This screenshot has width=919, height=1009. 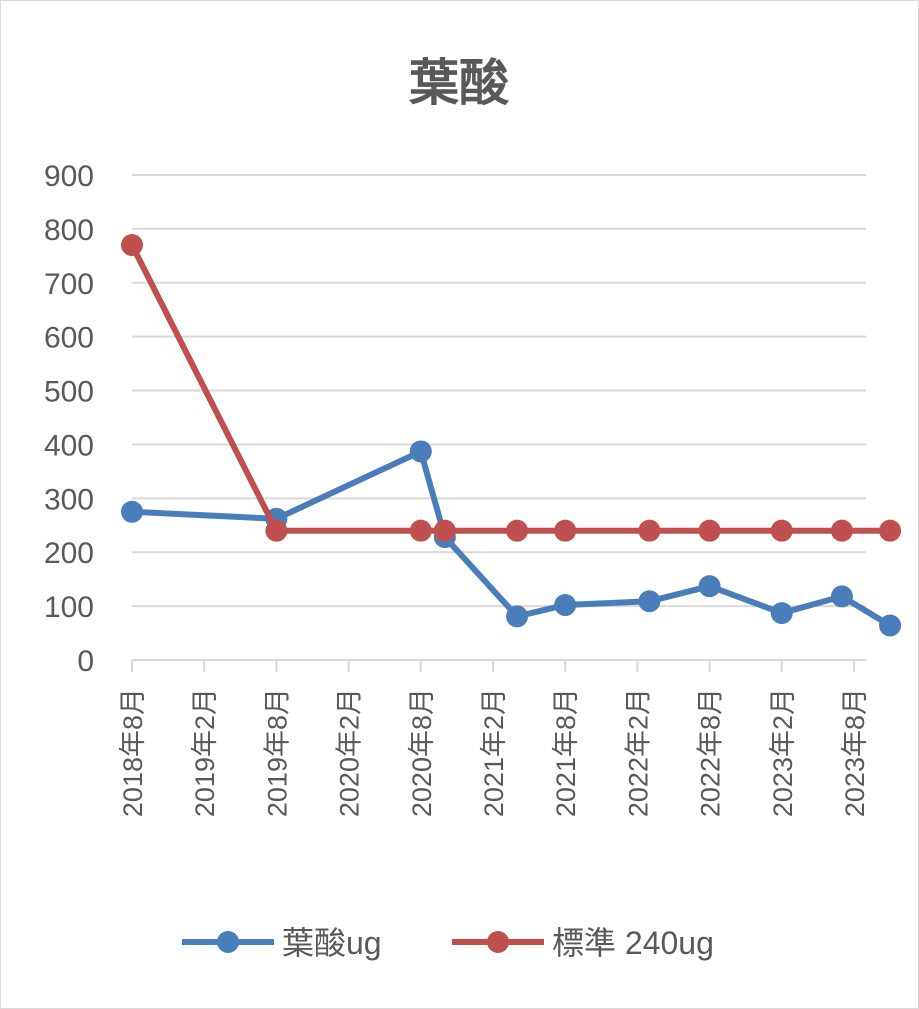 I want to click on x-tick-label: 2021年8月, so click(x=566, y=752).